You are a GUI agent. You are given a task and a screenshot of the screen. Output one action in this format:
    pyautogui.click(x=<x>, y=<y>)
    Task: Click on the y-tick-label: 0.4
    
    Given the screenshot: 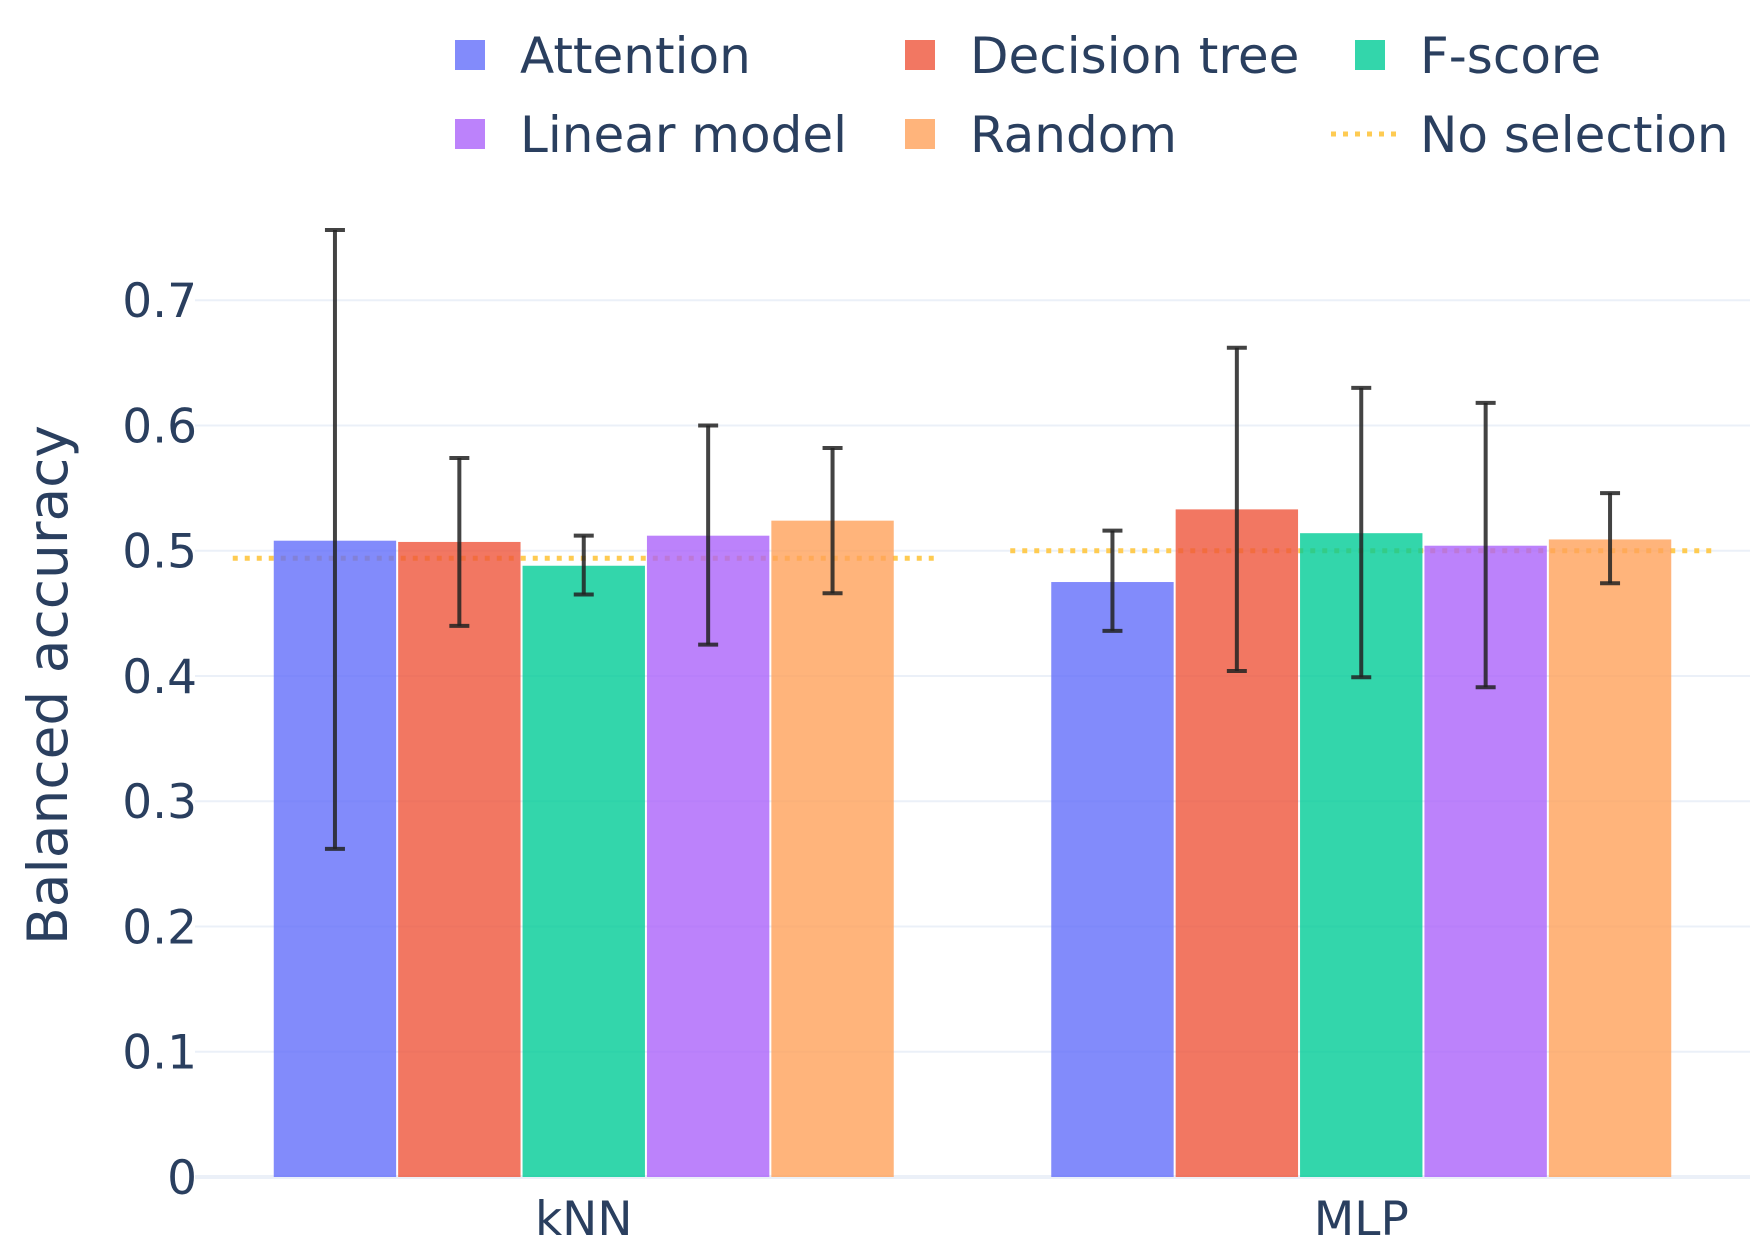 What is the action you would take?
    pyautogui.click(x=159, y=677)
    